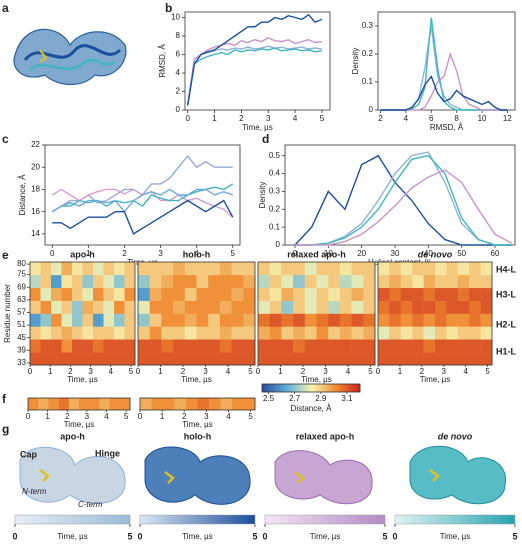 Image resolution: width=522 pixels, height=550 pixels. What do you see at coordinates (233, 253) in the screenshot?
I see `x-tick-label: 5` at bounding box center [233, 253].